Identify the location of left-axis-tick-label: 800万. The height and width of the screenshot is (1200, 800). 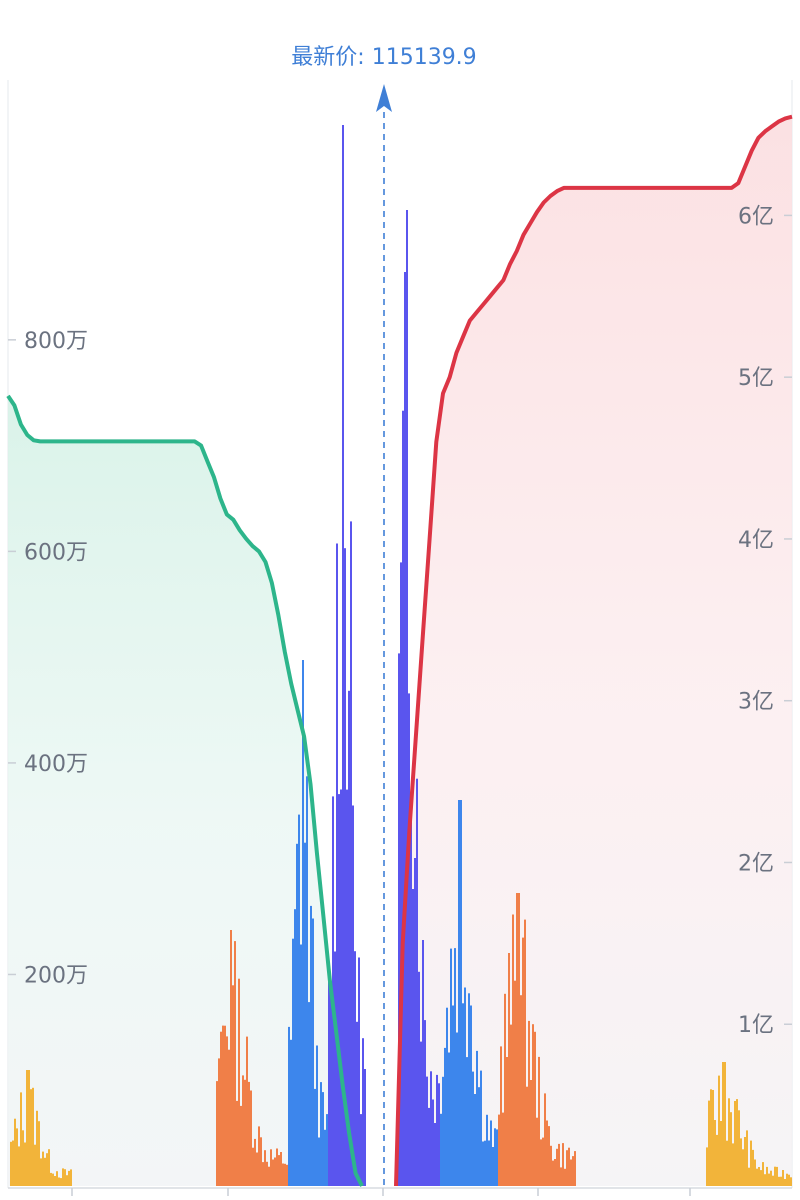
(56, 341).